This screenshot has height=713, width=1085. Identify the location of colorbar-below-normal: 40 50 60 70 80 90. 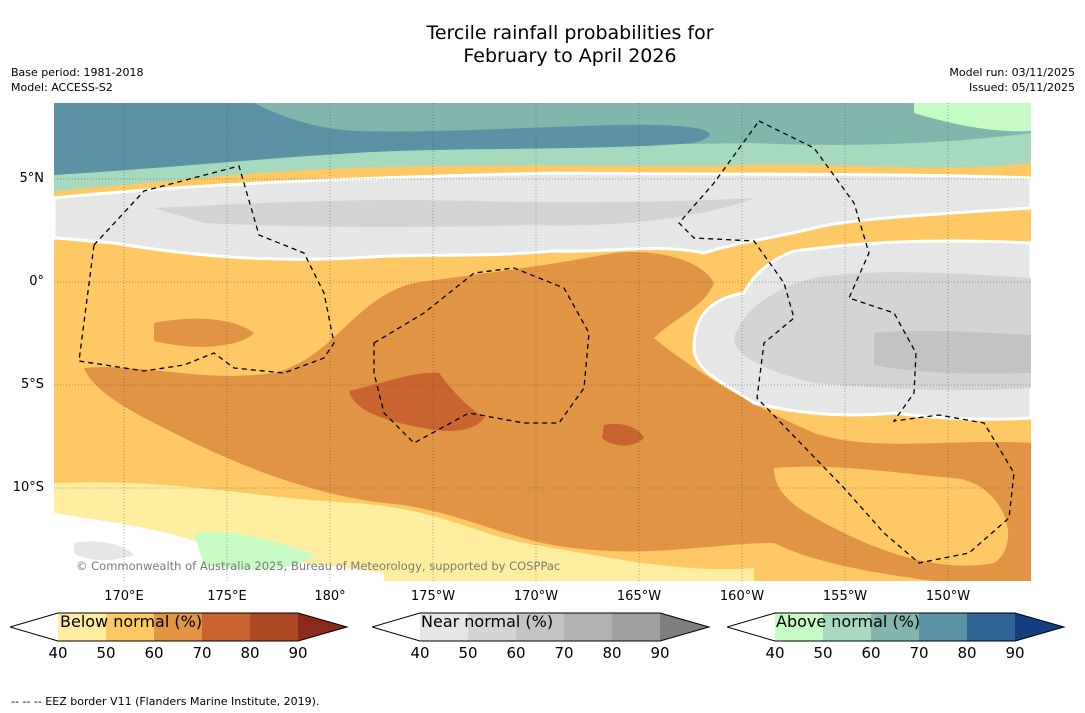
(179, 637).